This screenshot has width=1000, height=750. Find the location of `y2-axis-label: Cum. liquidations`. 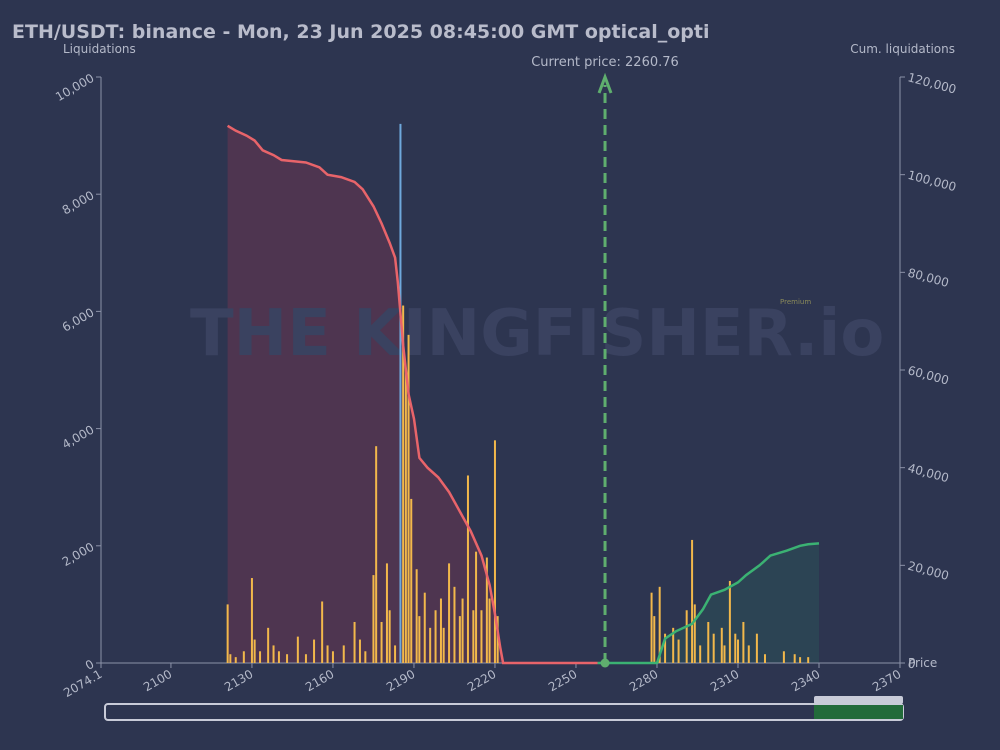

y2-axis-label: Cum. liquidations is located at coordinates (902, 49).